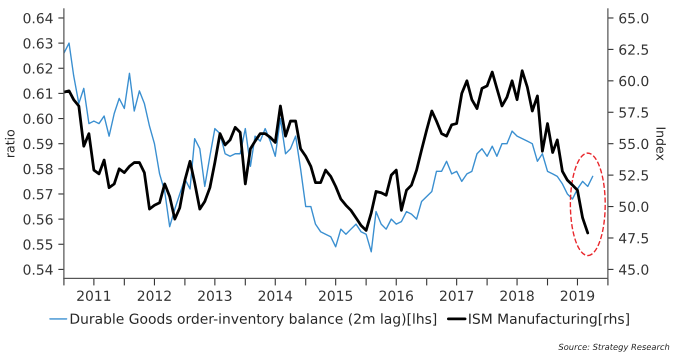 The height and width of the screenshot is (357, 680). I want to click on y-tick-label: 0.64, so click(38, 18).